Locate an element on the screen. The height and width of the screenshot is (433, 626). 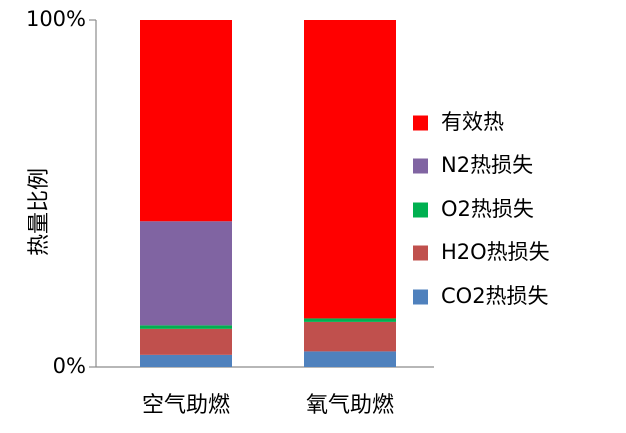
y-tick-label-100: 100% is located at coordinates (56, 19).